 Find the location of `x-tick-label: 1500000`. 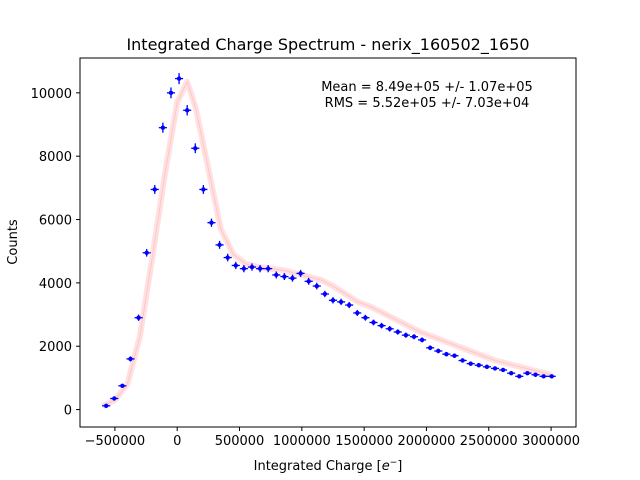

x-tick-label: 1500000 is located at coordinates (364, 441).